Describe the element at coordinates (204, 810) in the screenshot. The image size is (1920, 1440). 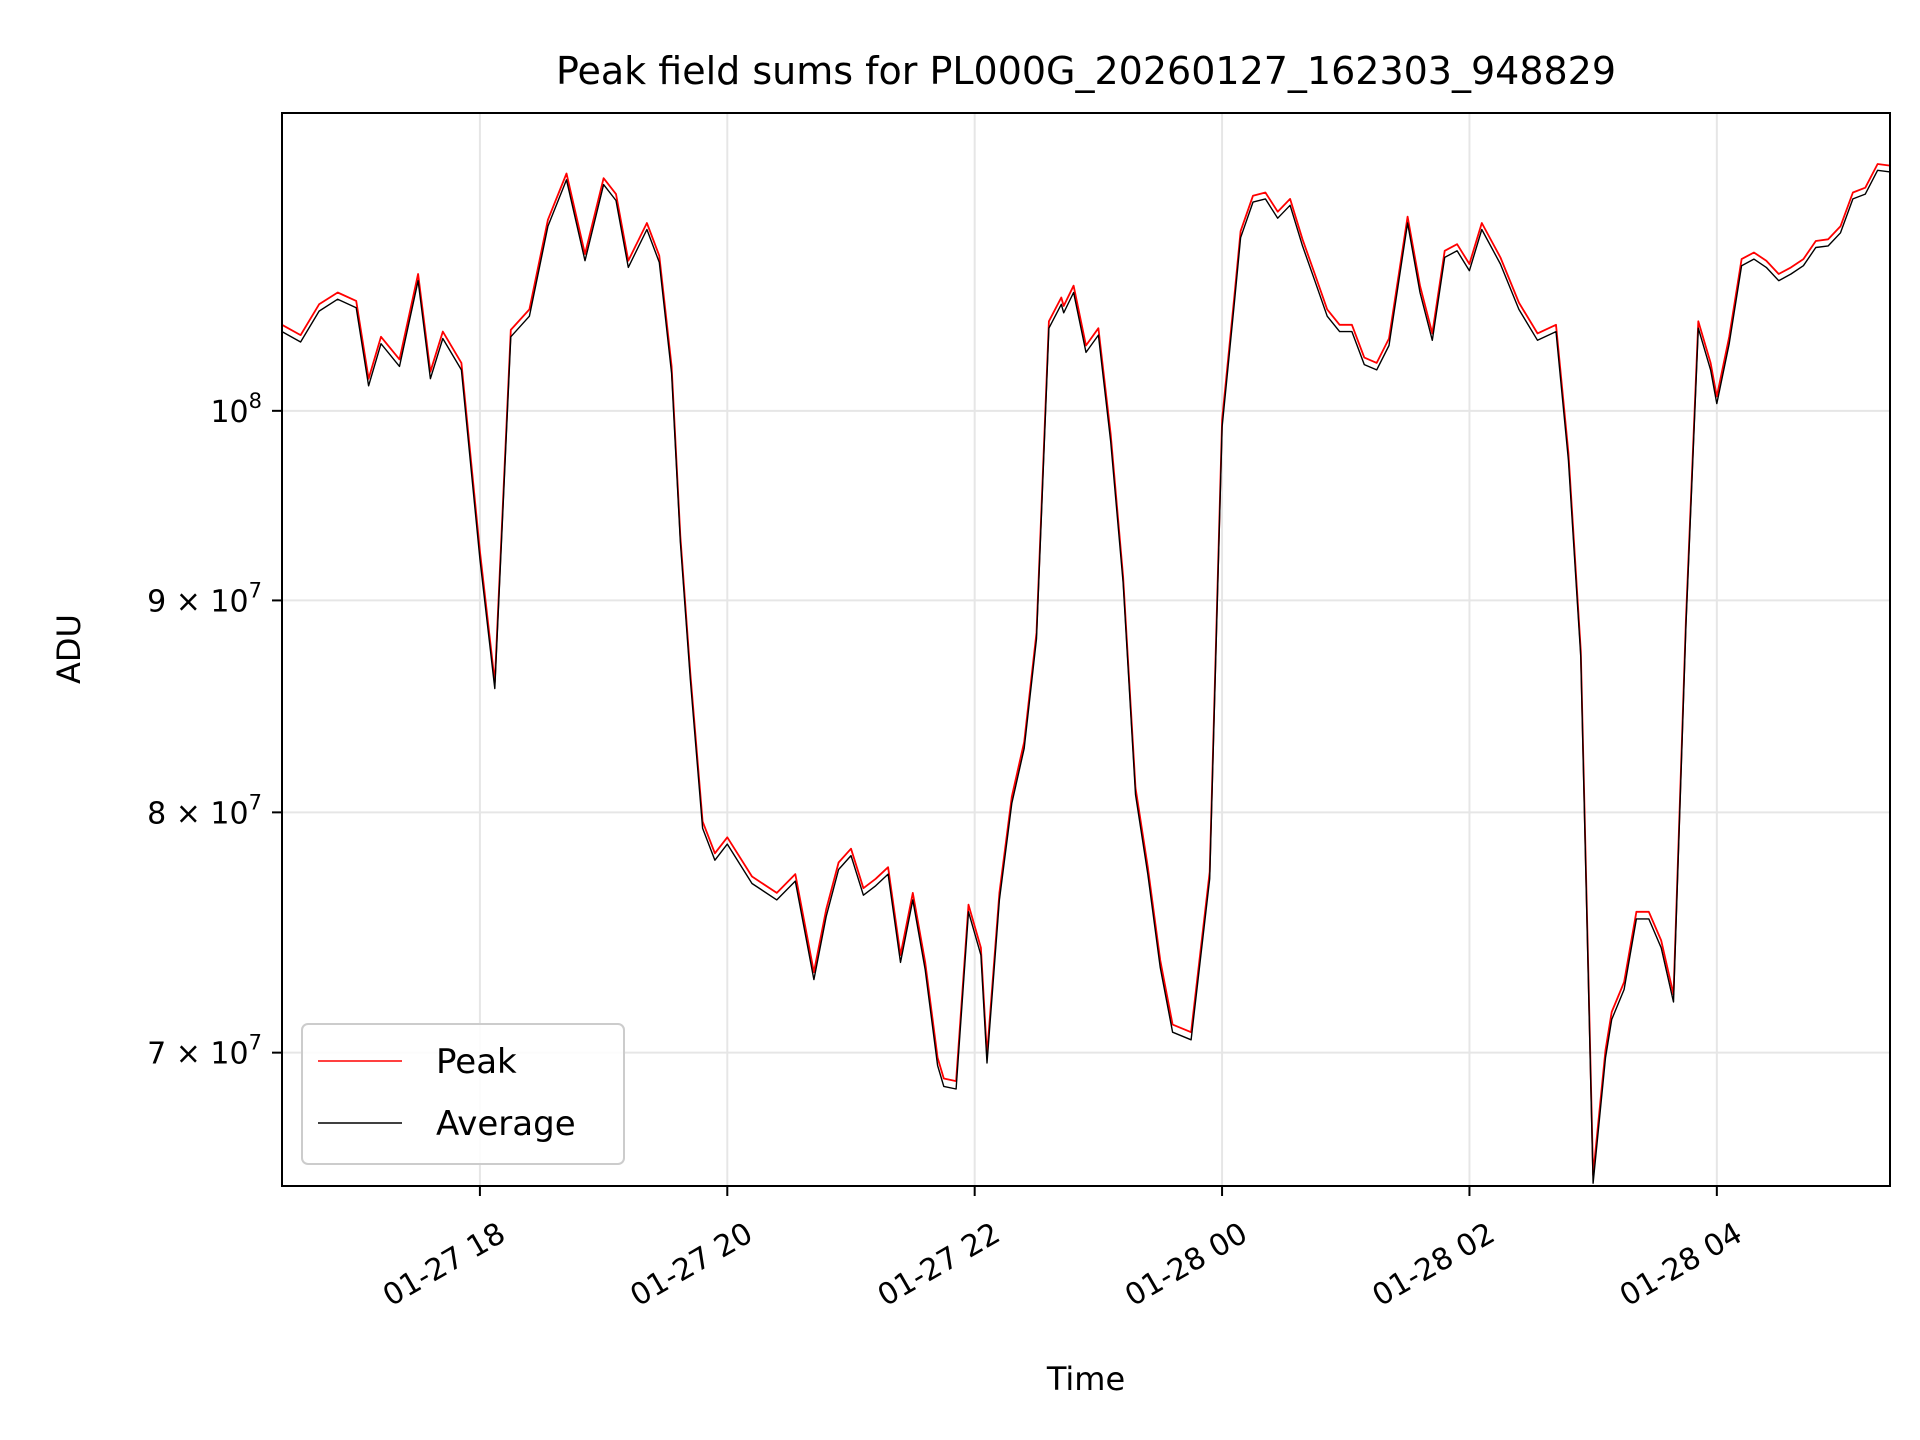
I see `y-tick-label: 8 × 107` at that location.